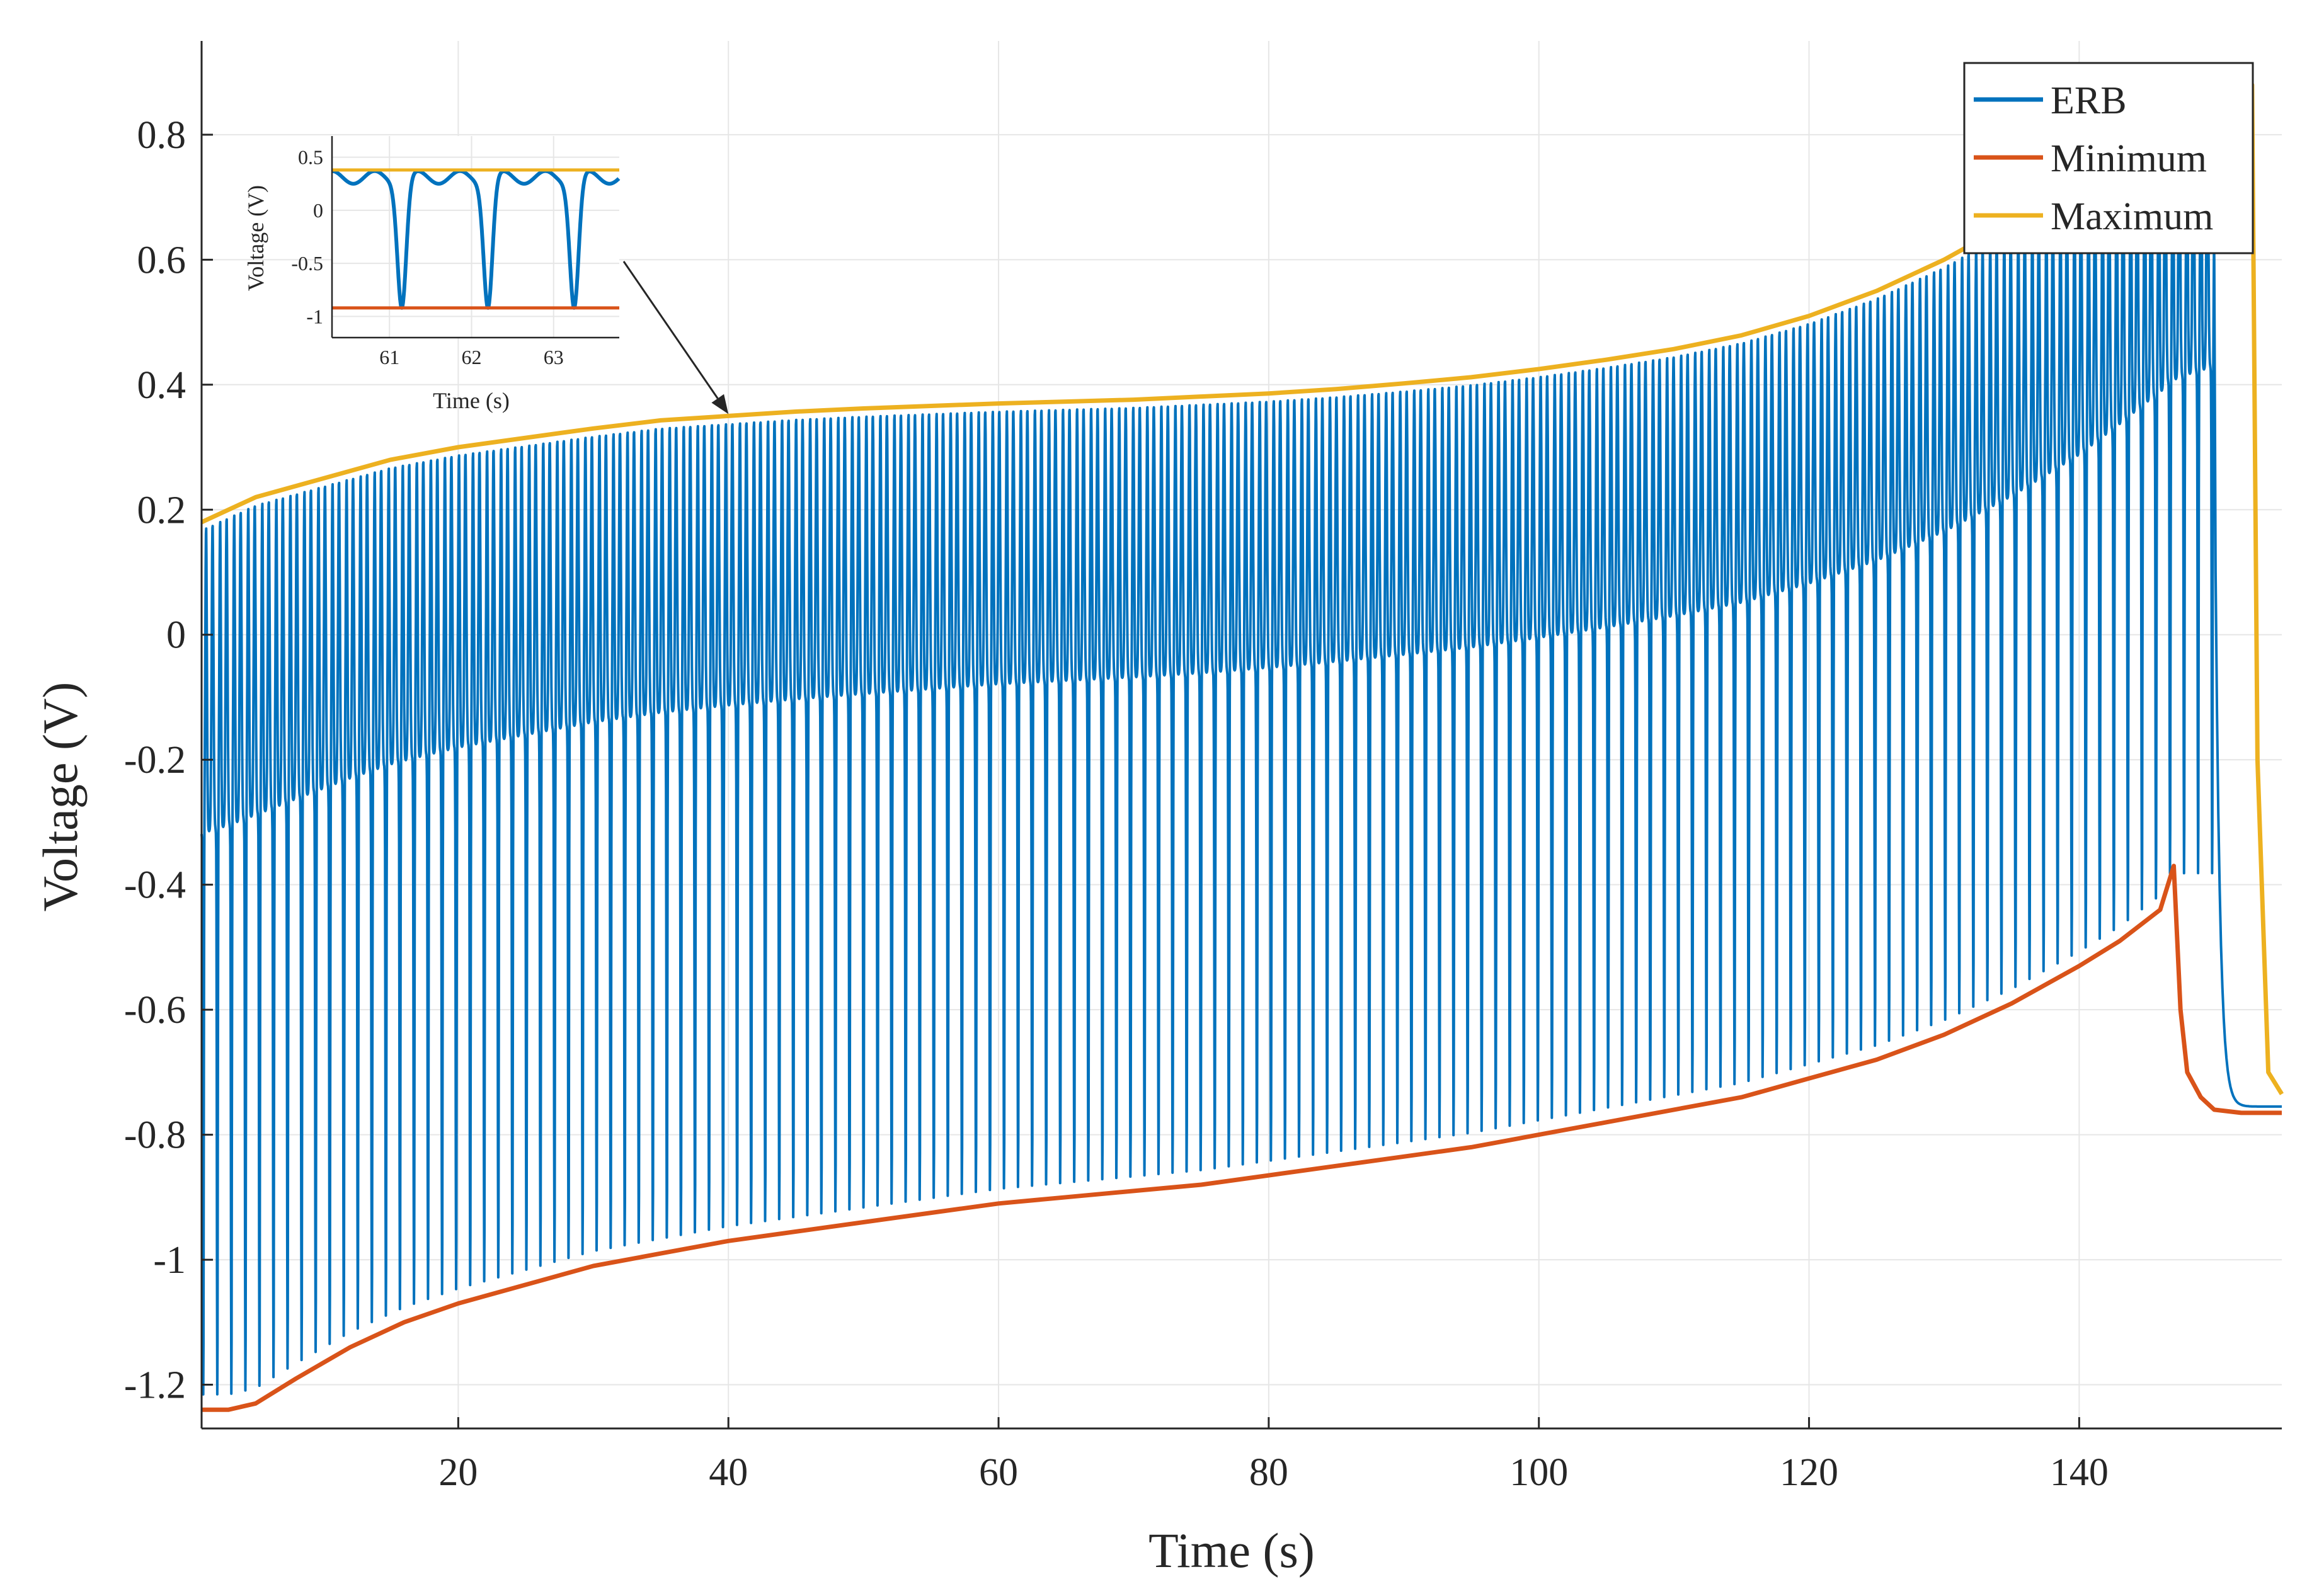 This screenshot has height=1596, width=2307. I want to click on inset-axes, so click(475, 237).